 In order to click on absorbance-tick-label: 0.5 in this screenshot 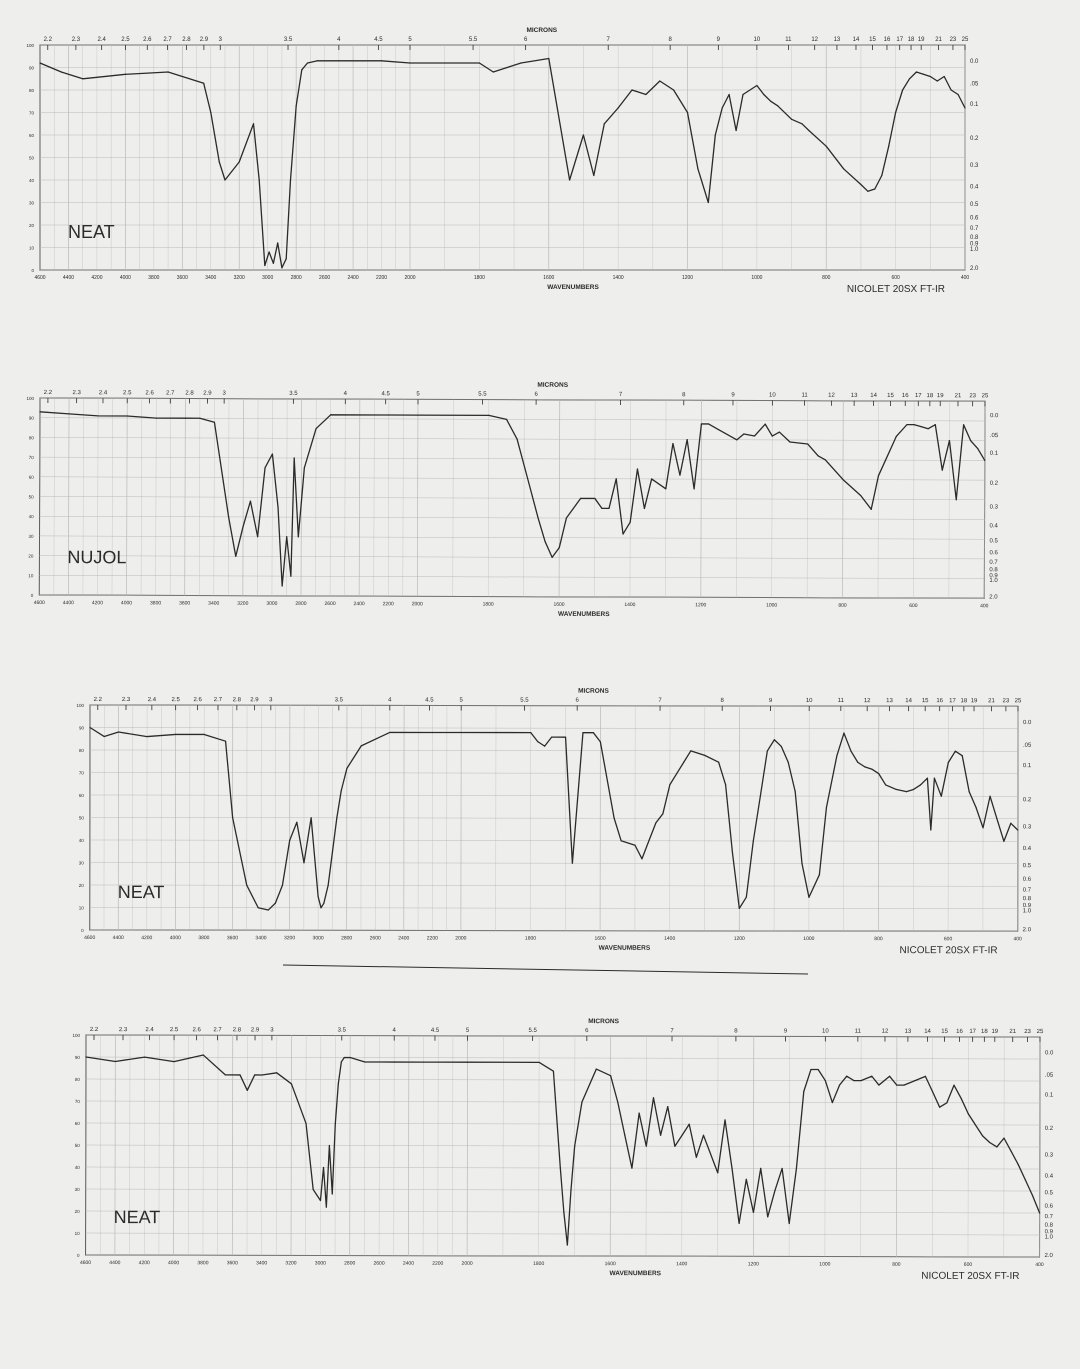, I will do `click(993, 541)`.